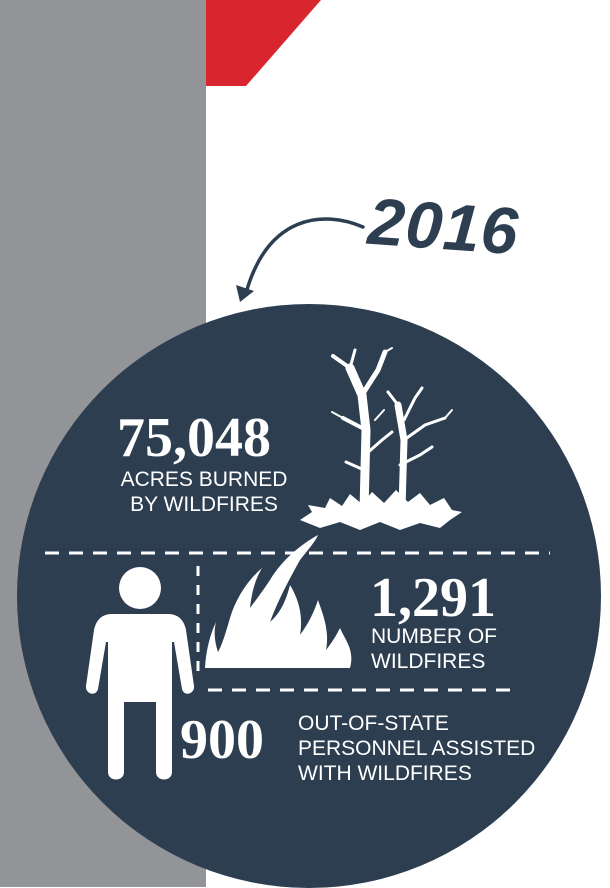 This screenshot has height=888, width=610. Describe the element at coordinates (433, 598) in the screenshot. I see `wildfire-count-value: 1,291` at that location.